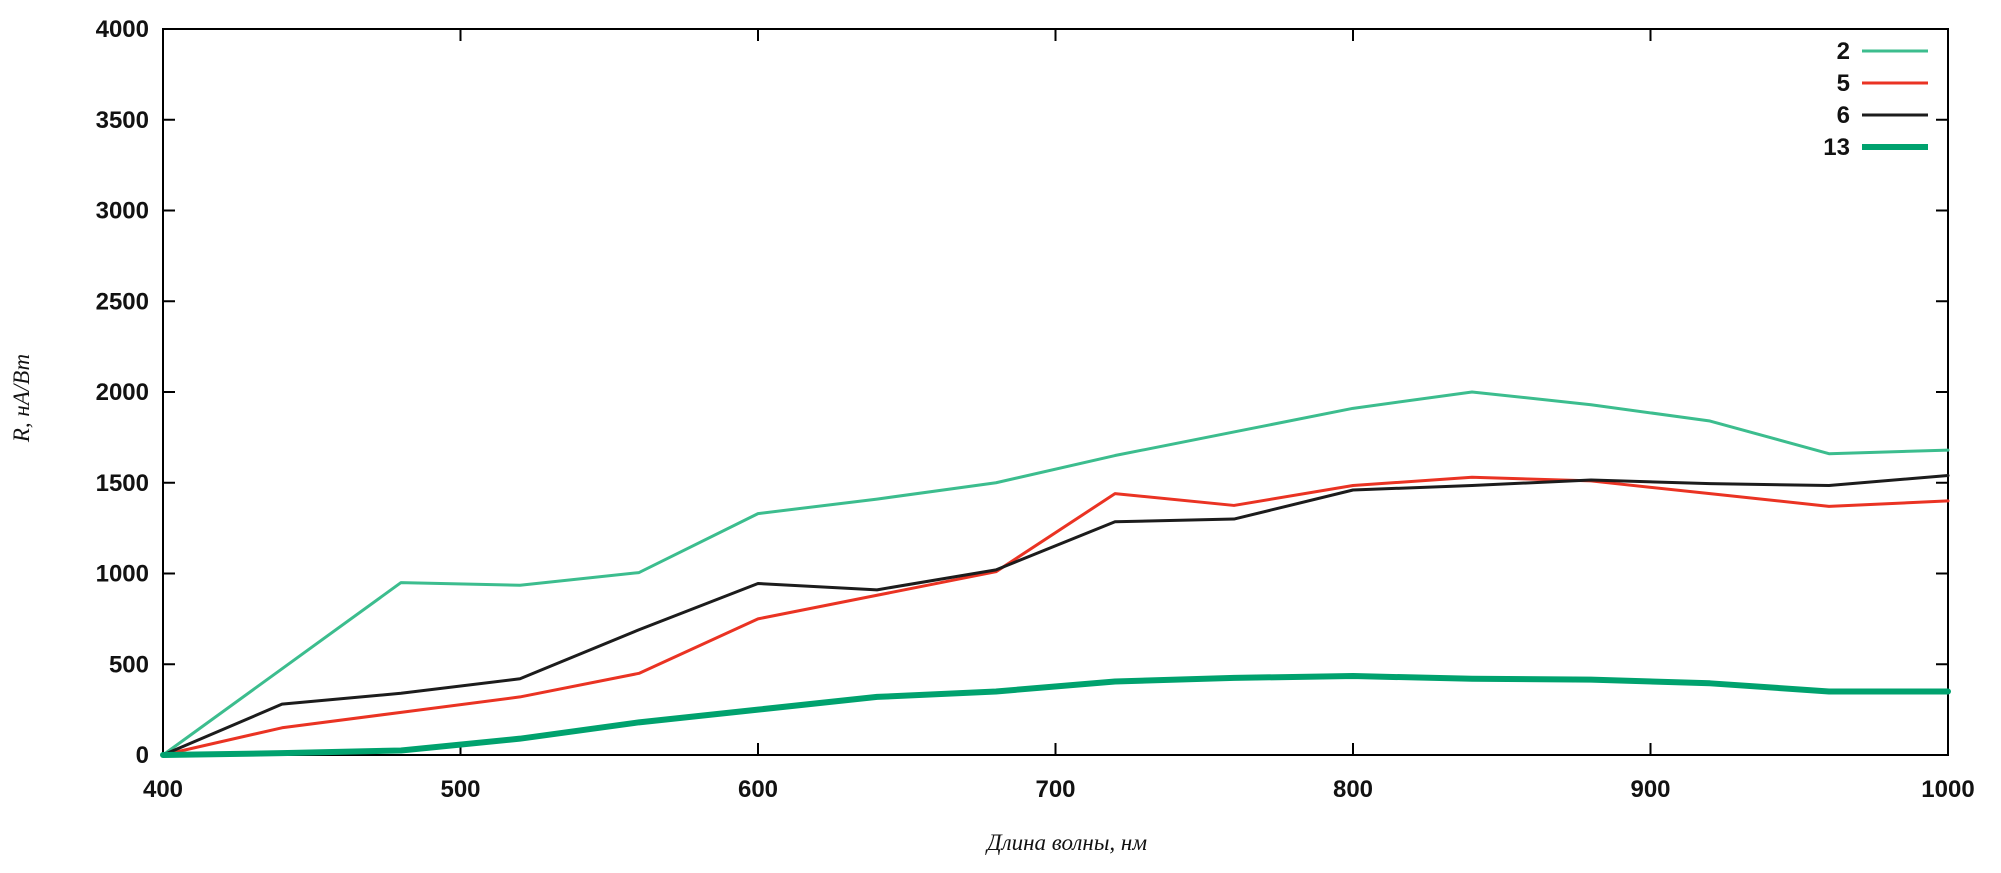 This screenshot has width=2001, height=873. I want to click on legend-label-2: 2, so click(1843, 51).